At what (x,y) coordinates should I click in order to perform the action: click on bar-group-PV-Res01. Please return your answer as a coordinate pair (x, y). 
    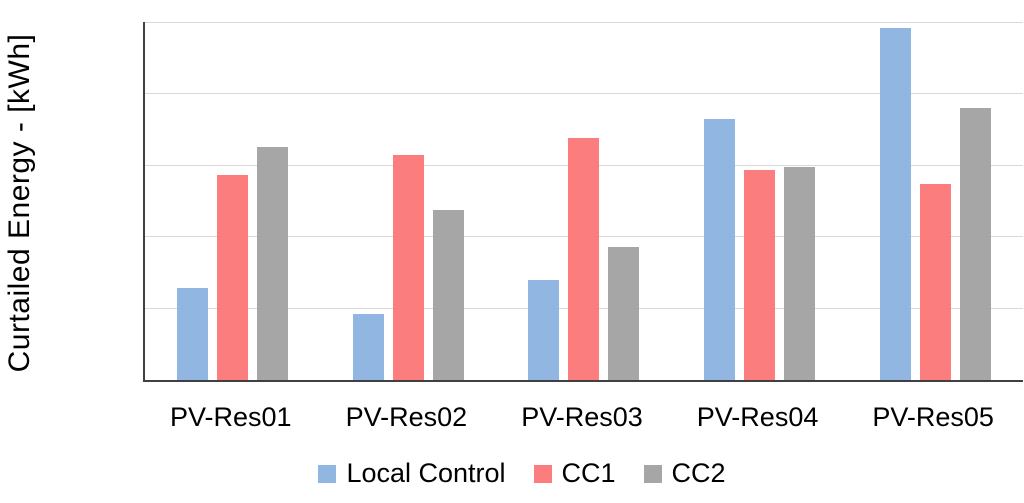
    Looking at the image, I should click on (233, 201).